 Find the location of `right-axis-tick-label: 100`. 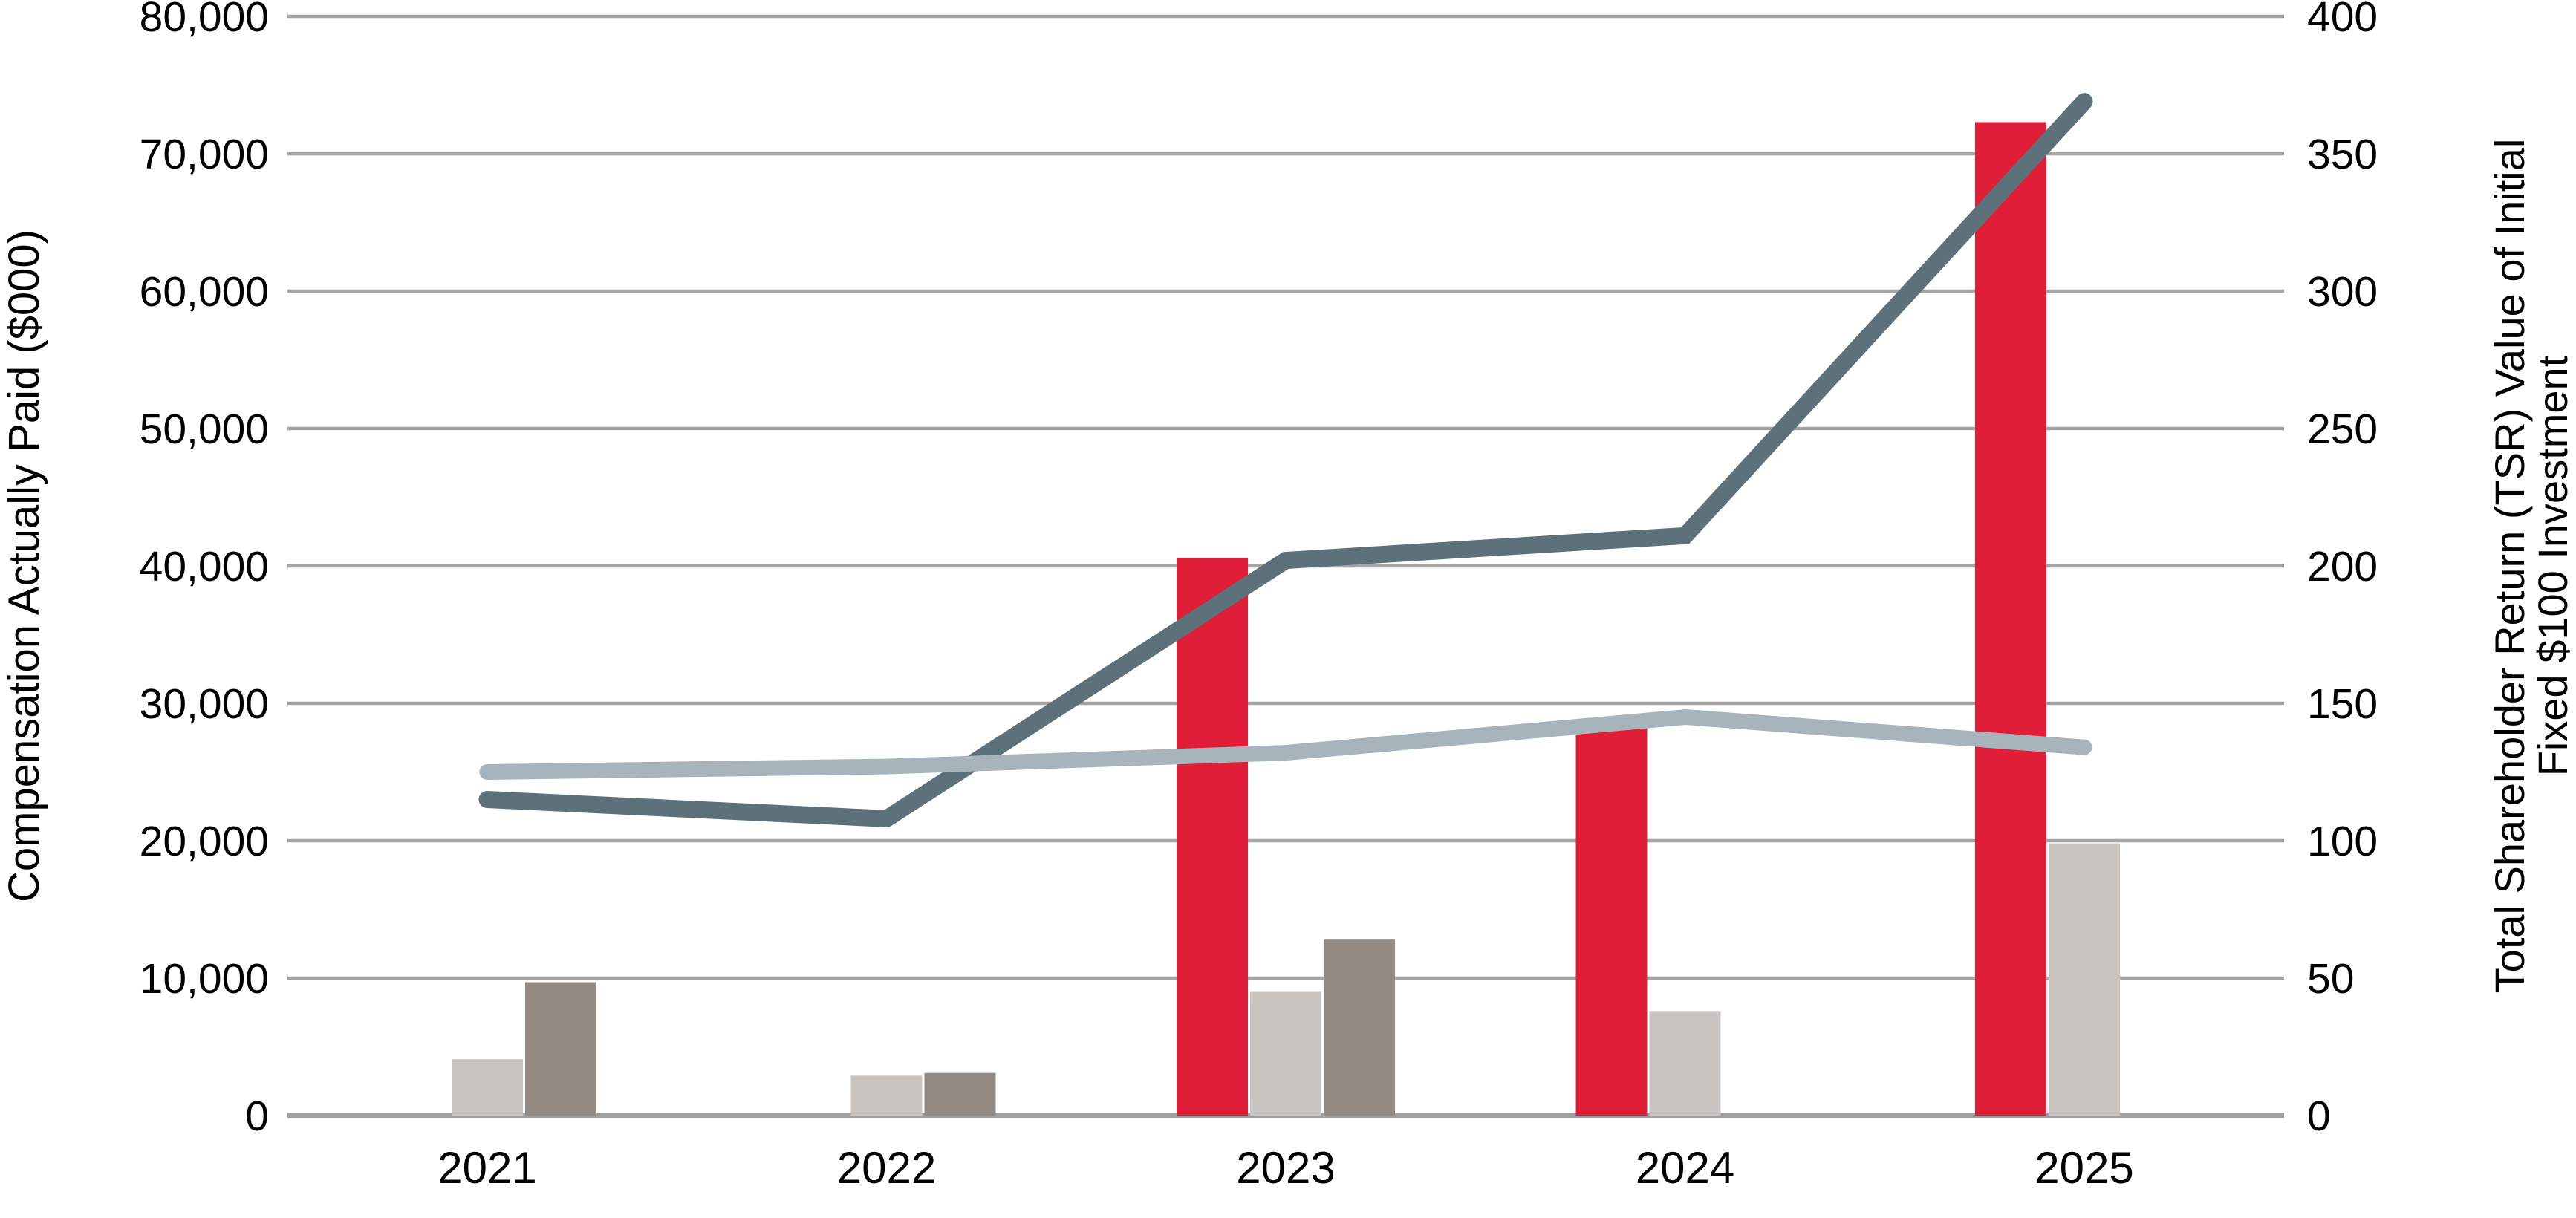

right-axis-tick-label: 100 is located at coordinates (2342, 841).